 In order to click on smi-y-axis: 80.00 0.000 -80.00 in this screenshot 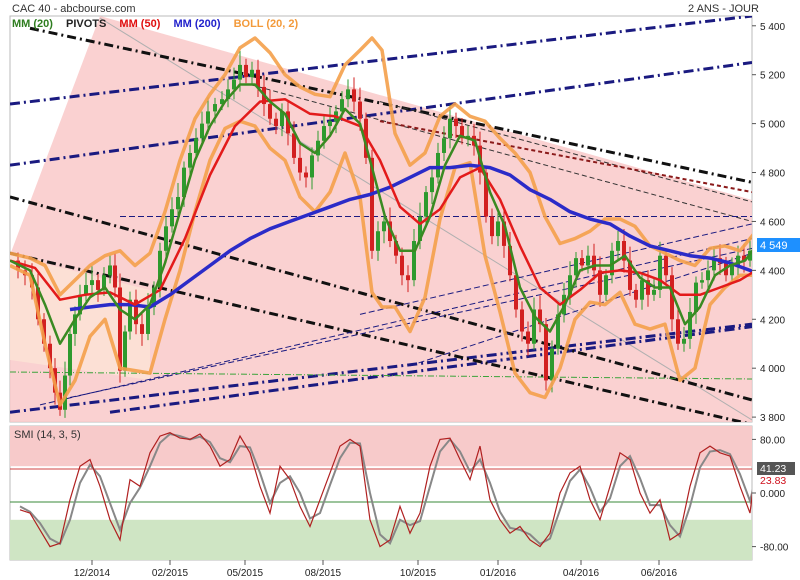, I will do `click(770, 494)`.